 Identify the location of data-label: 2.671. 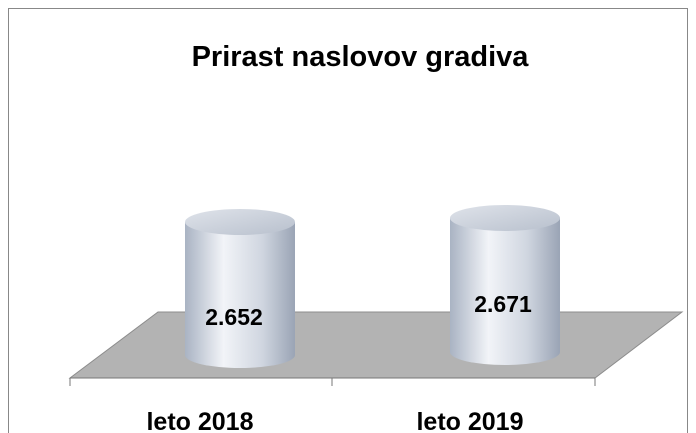
(503, 304).